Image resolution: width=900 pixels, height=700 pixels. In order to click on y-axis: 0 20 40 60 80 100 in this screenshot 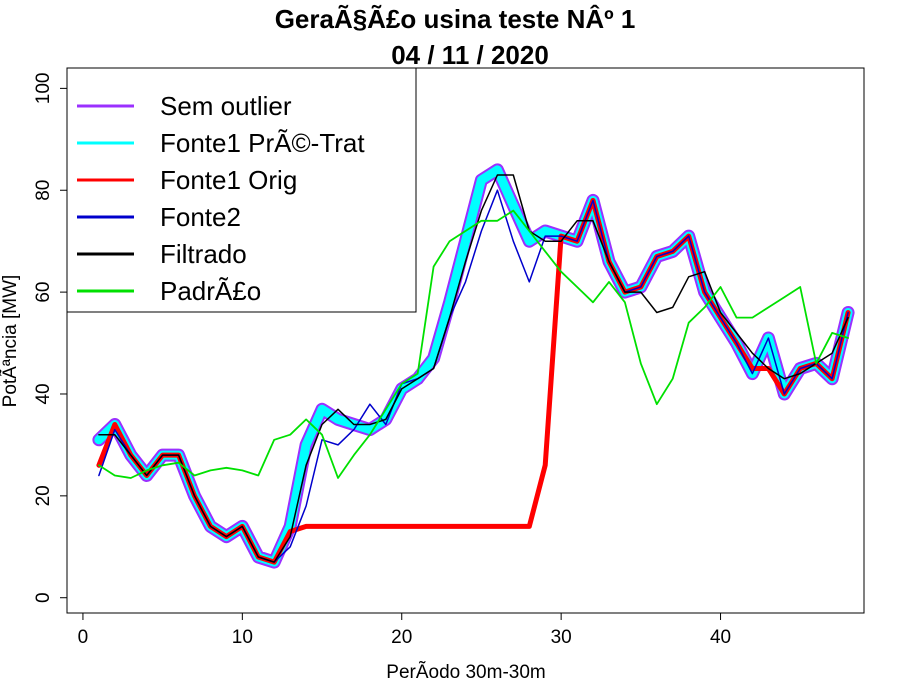, I will do `click(50, 338)`.